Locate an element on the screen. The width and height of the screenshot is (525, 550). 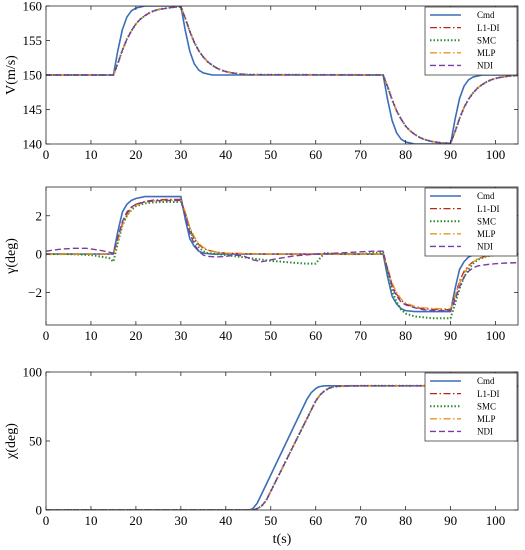
y-tick-label: −2 is located at coordinates (35, 292).